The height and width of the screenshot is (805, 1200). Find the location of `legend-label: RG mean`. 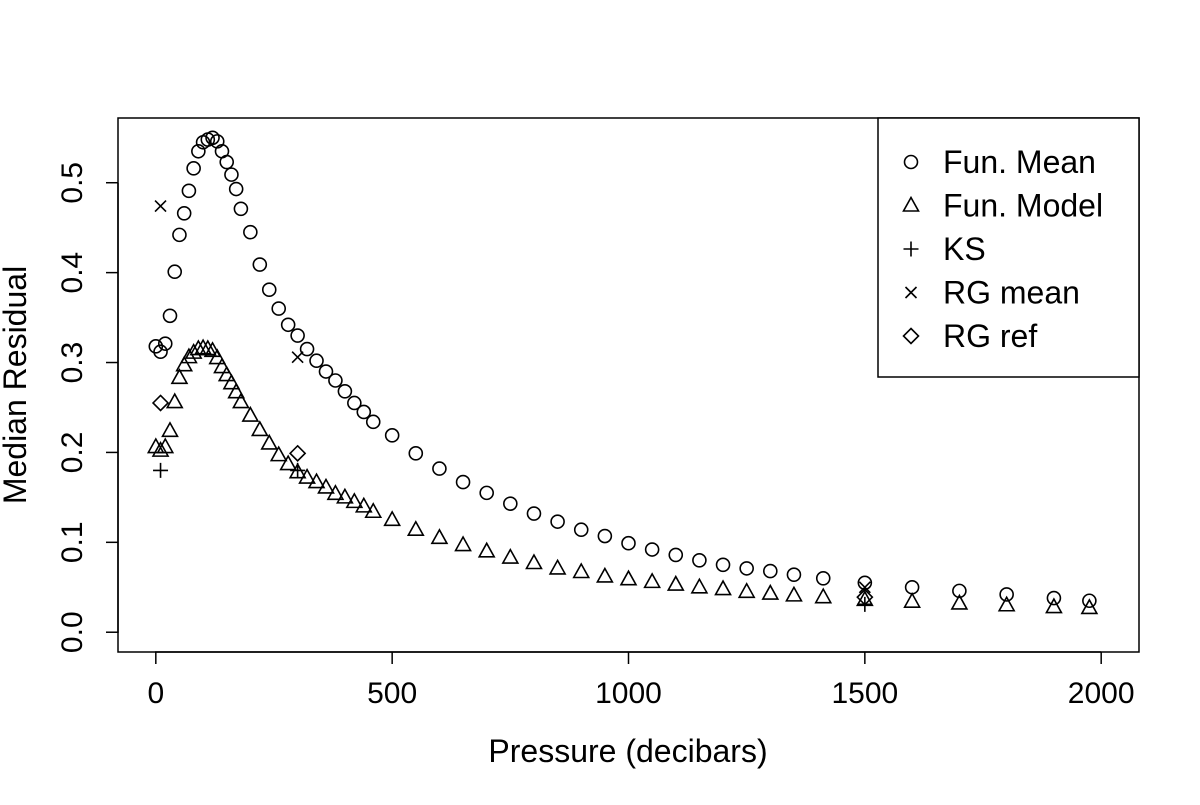

legend-label: RG mean is located at coordinates (1011, 293).